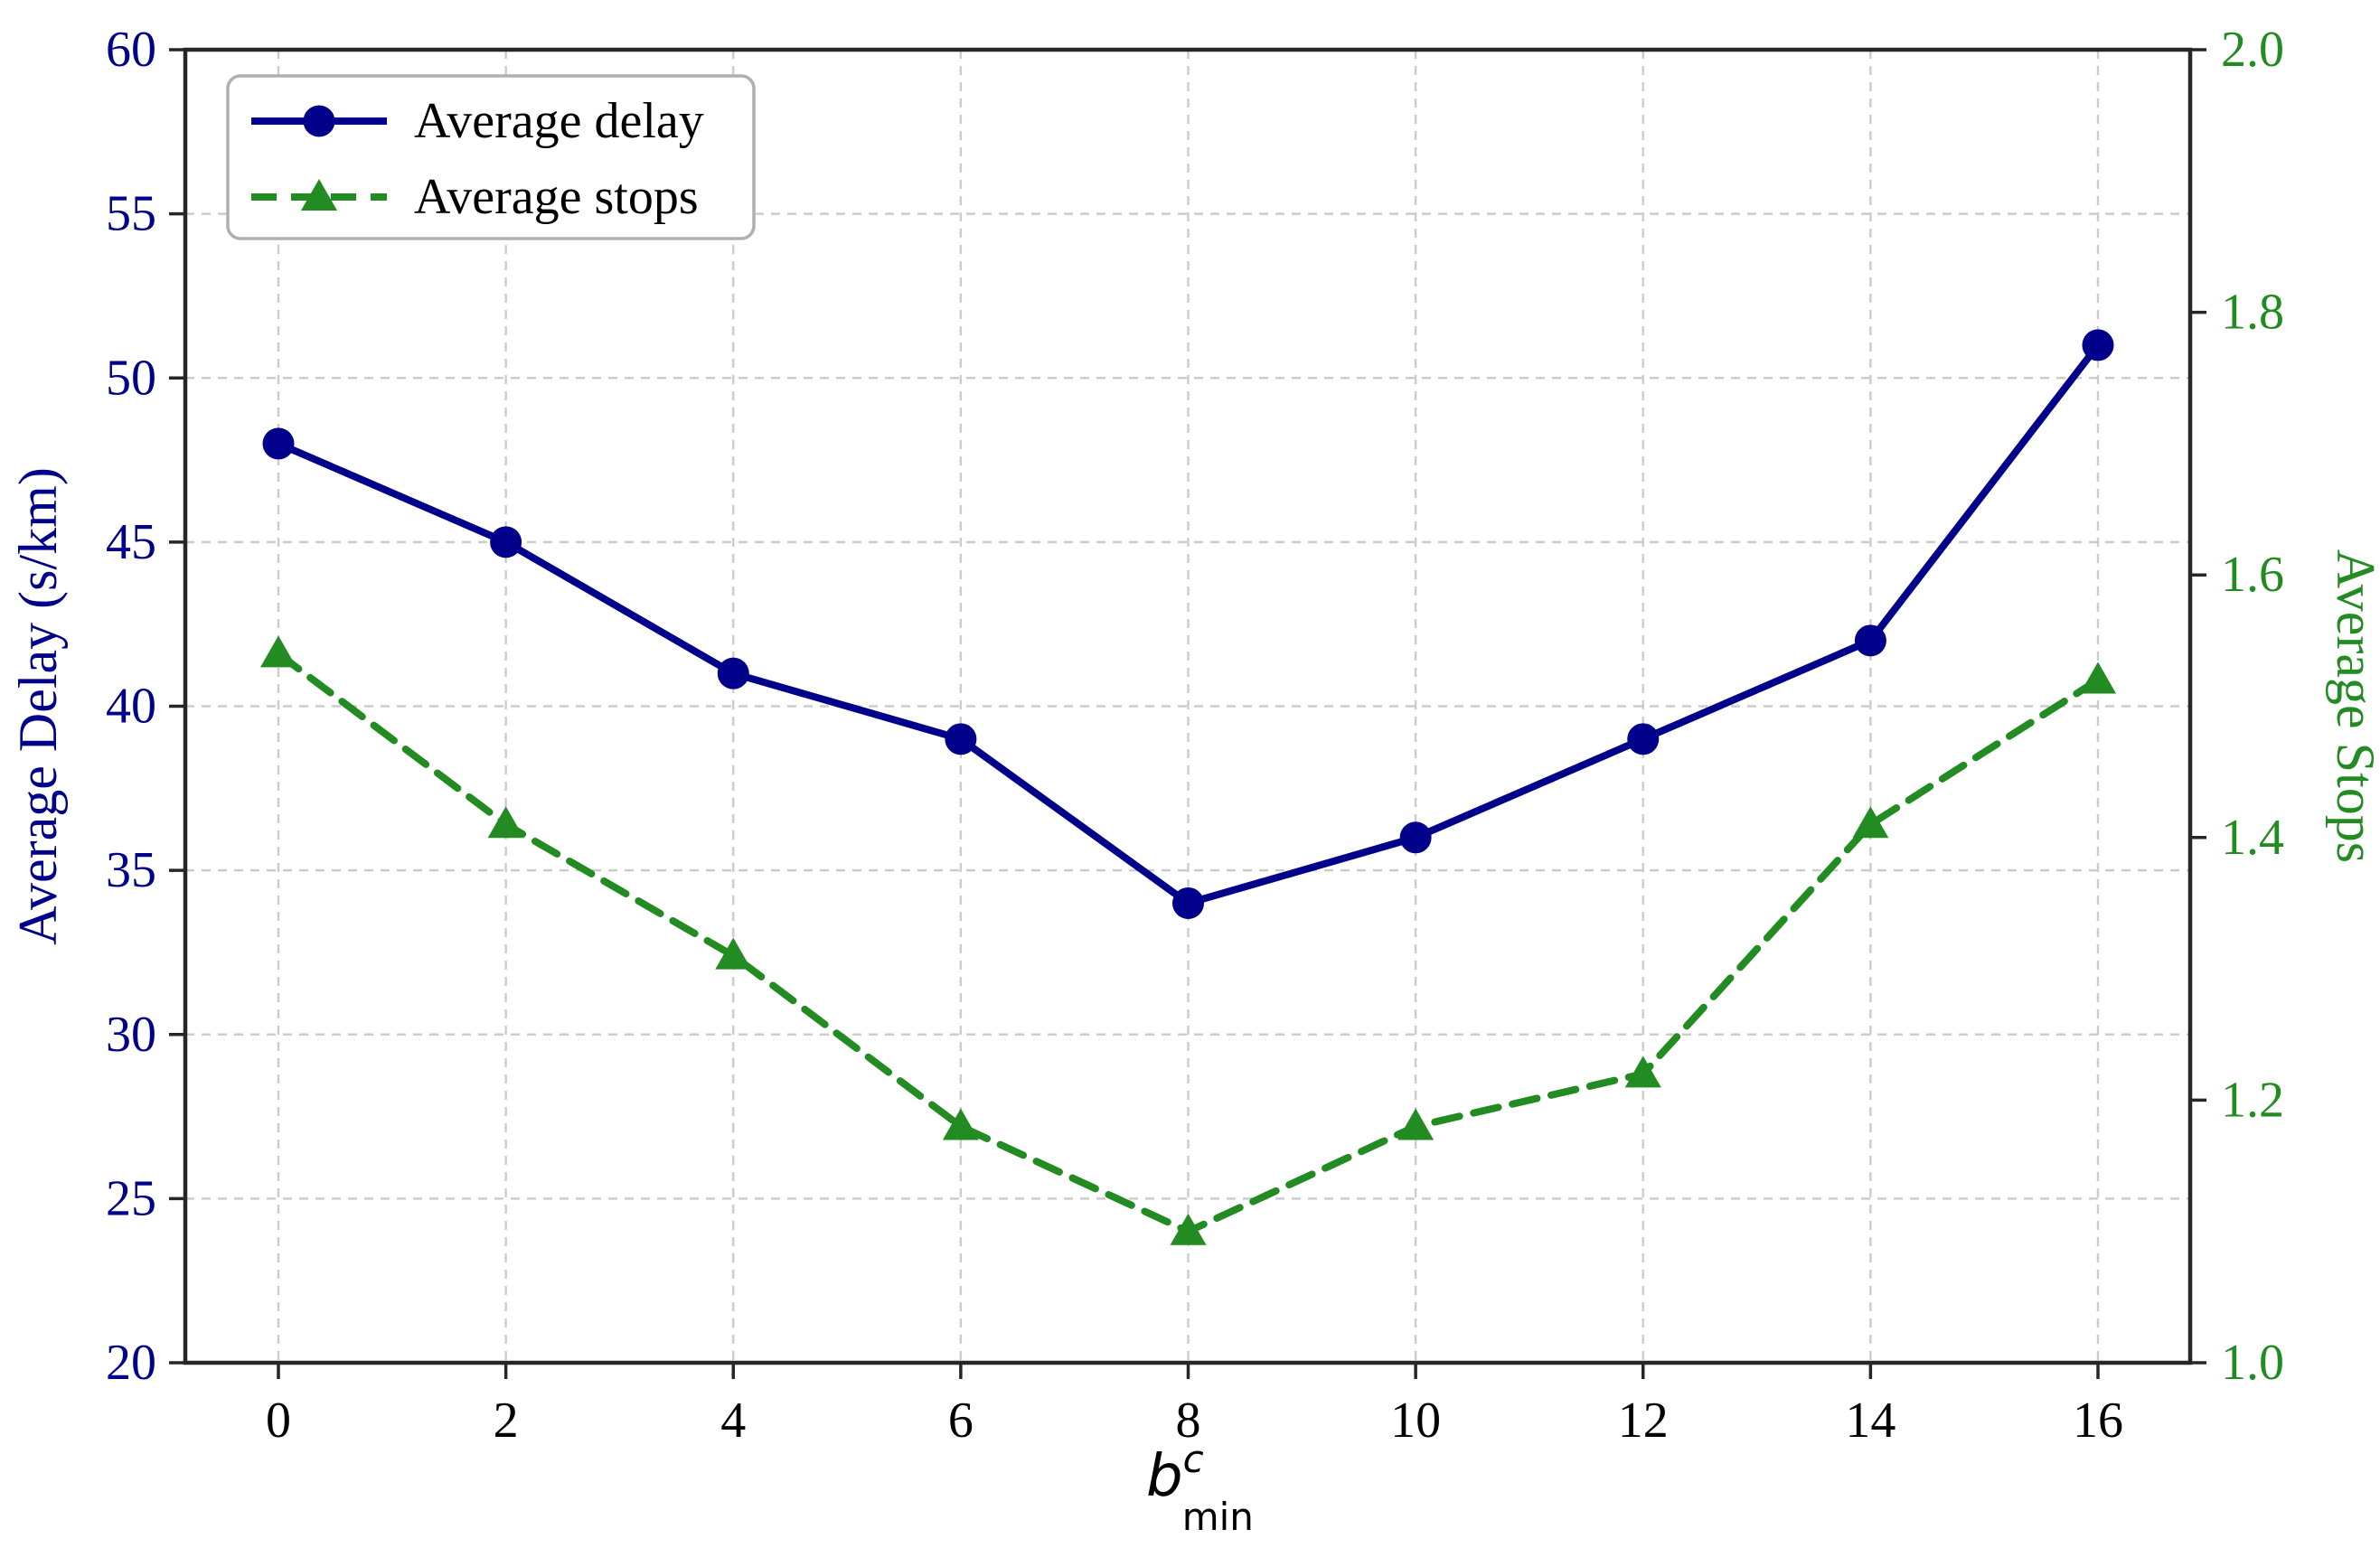 Image resolution: width=2380 pixels, height=1548 pixels. Describe the element at coordinates (2098, 1421) in the screenshot. I see `x-axis-tick-label: 16` at that location.